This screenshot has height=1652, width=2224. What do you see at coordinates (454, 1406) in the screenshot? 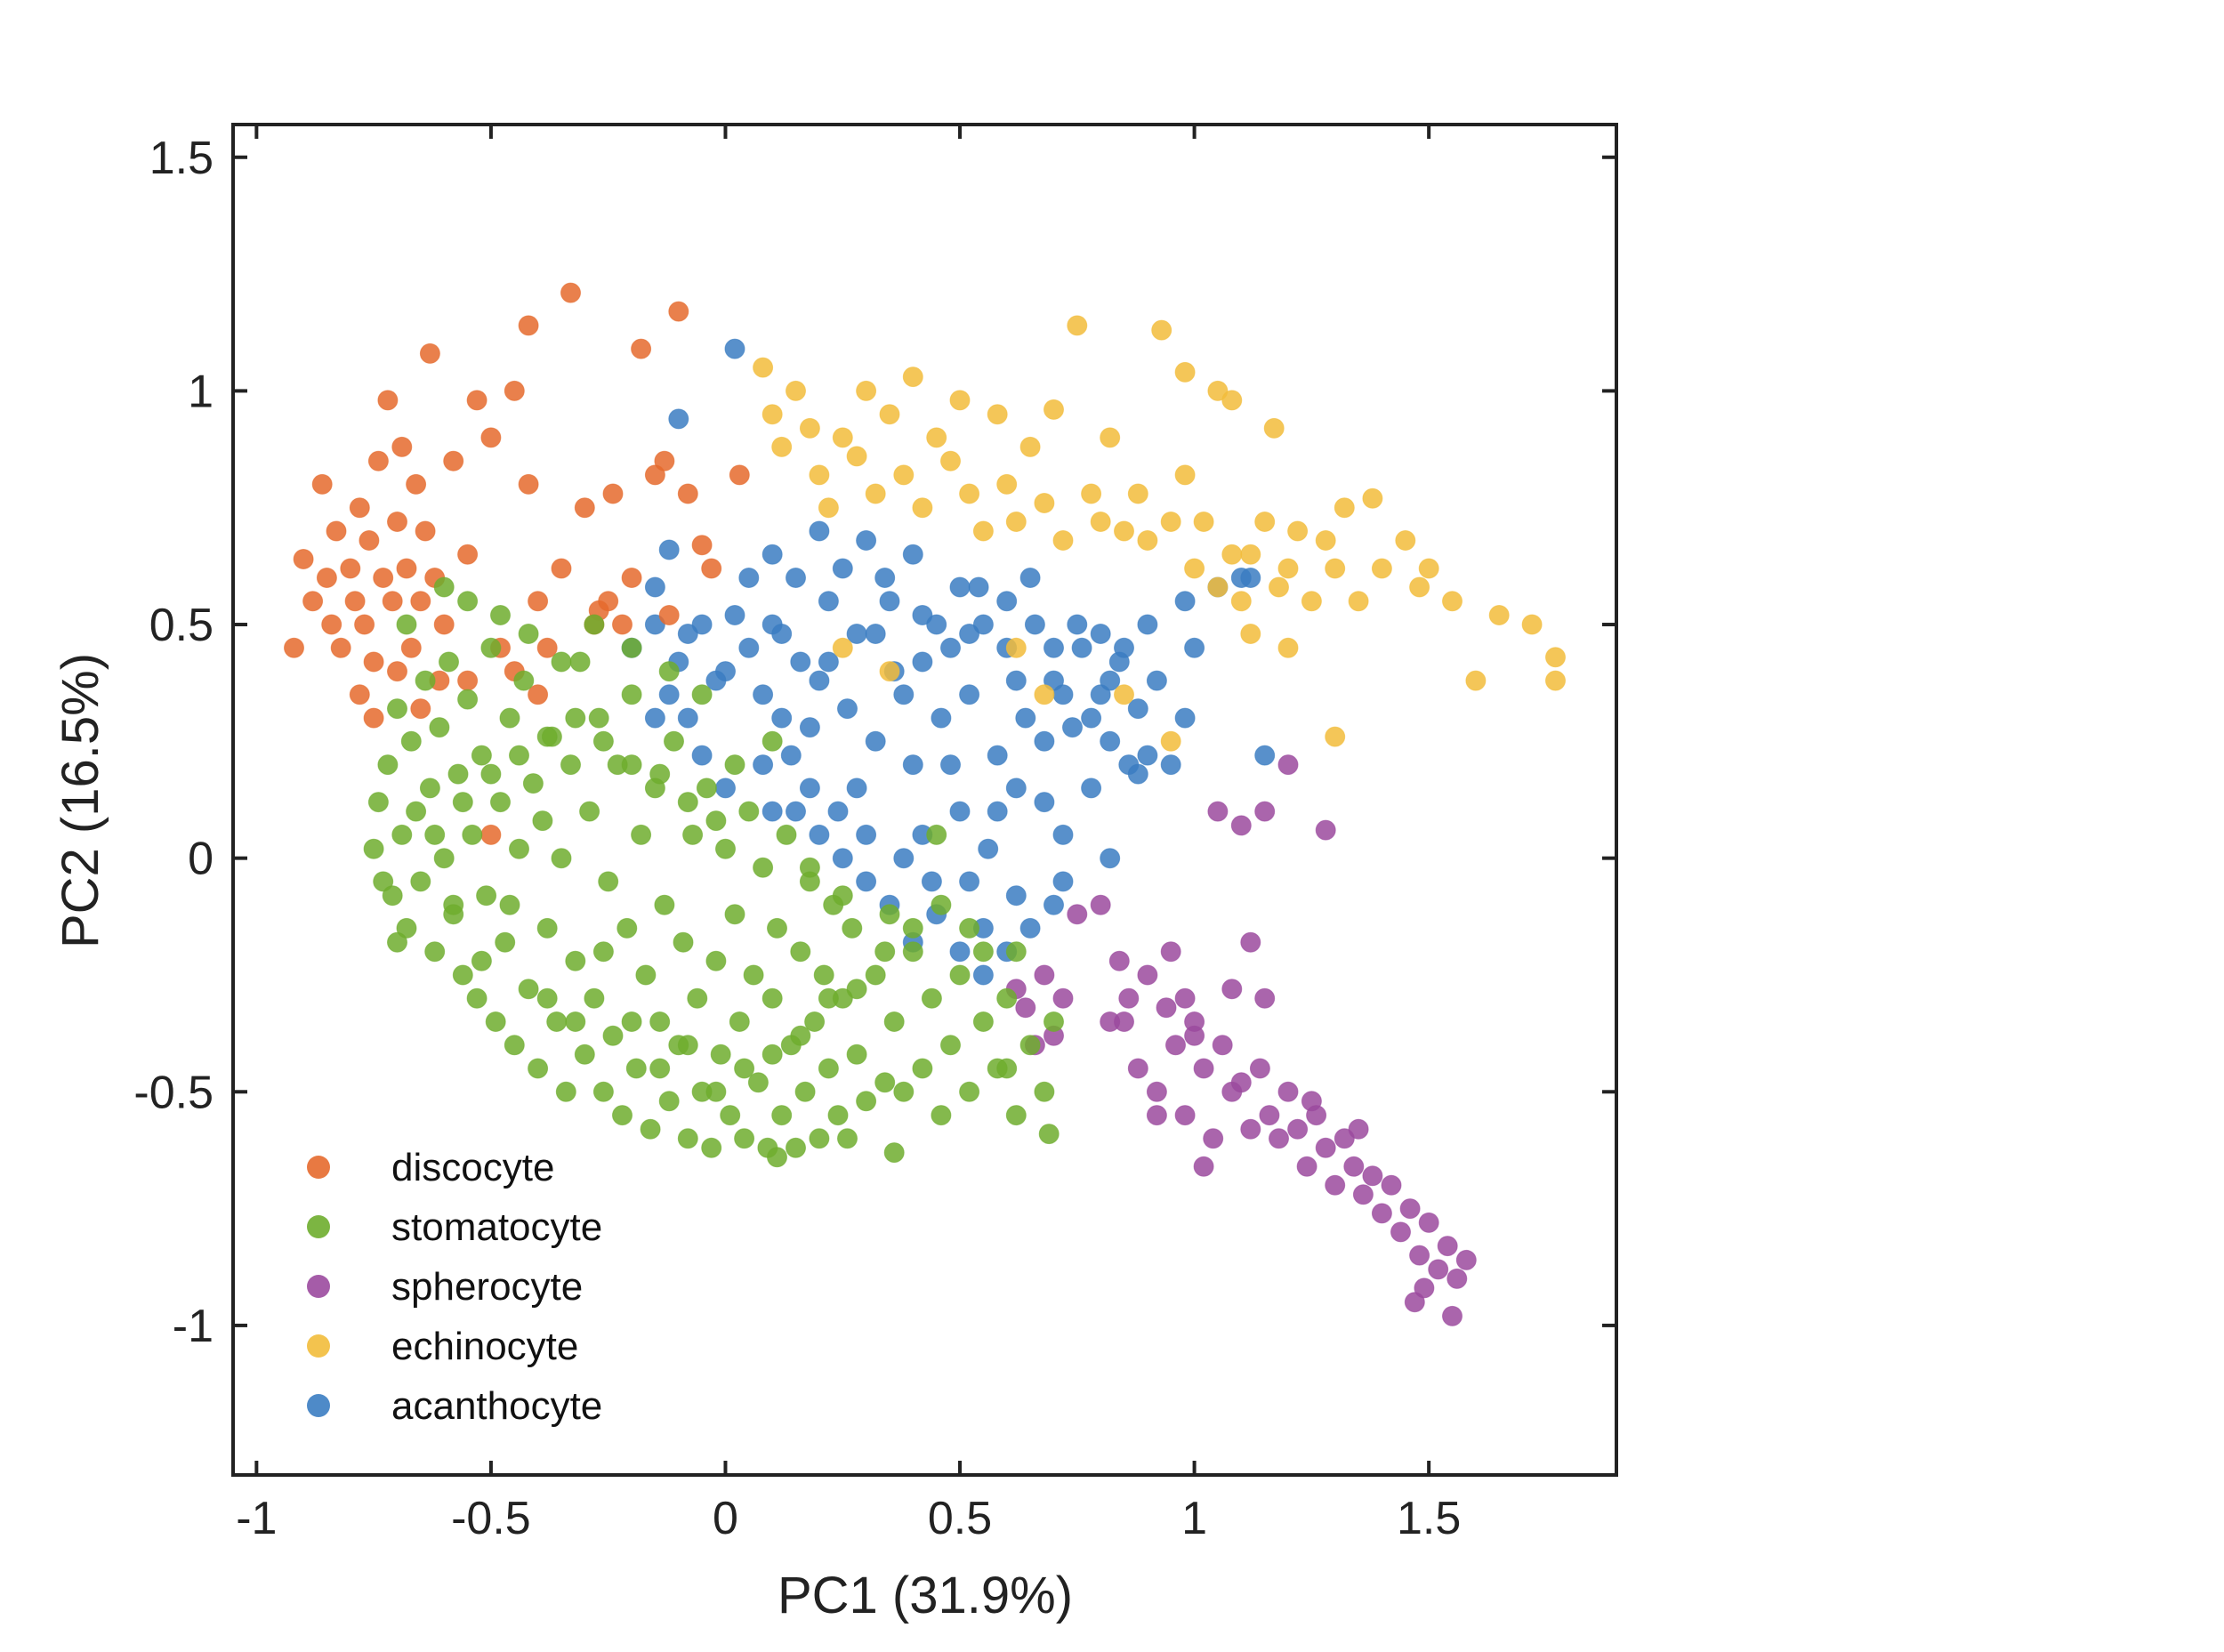
I see `legend-item-acanthocyte: acanthocyte` at bounding box center [454, 1406].